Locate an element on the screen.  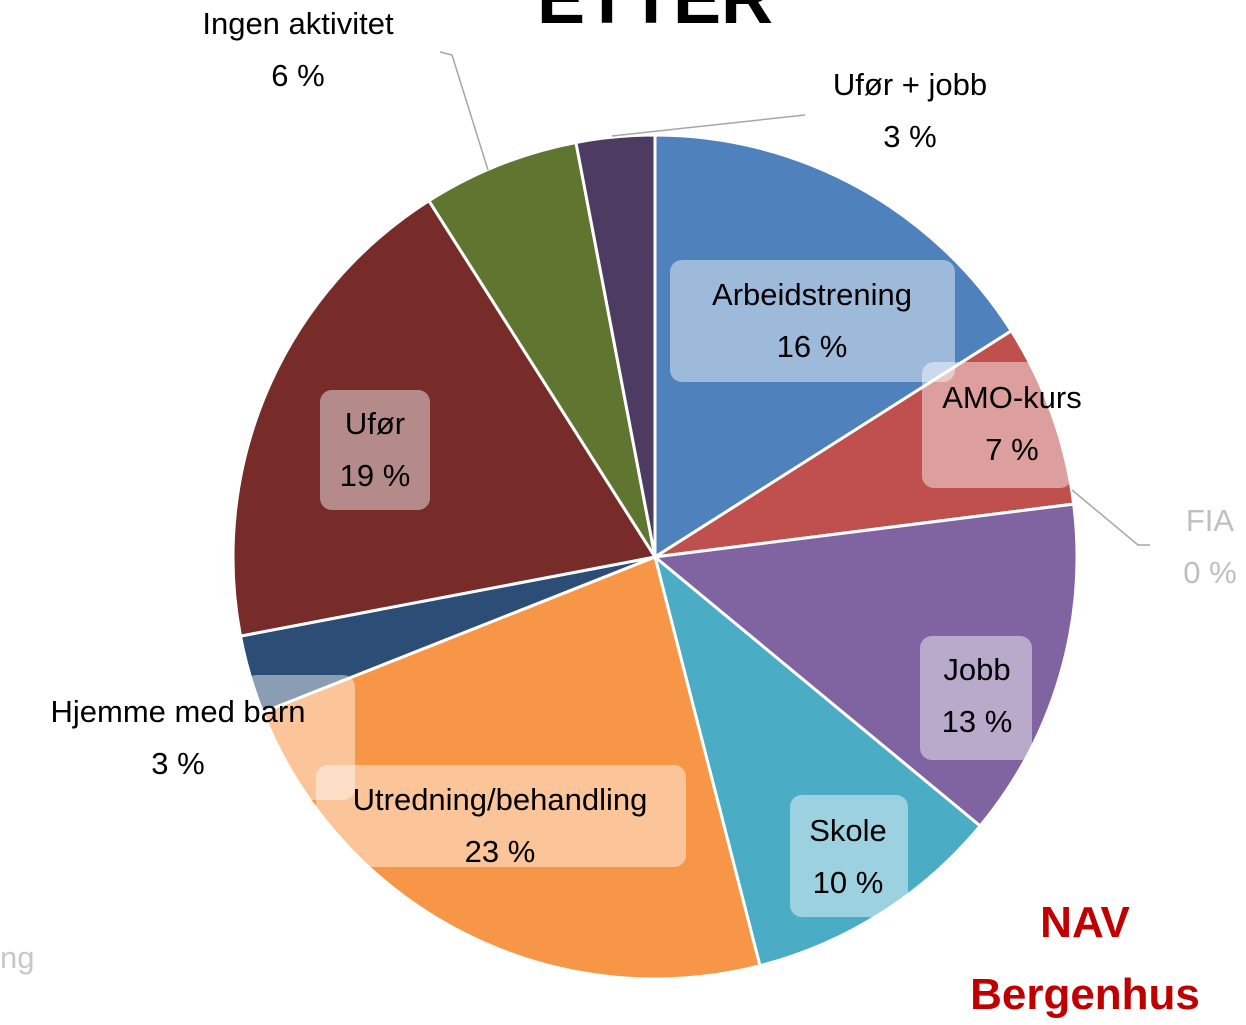
annotation-line: NAV is located at coordinates (1085, 922).